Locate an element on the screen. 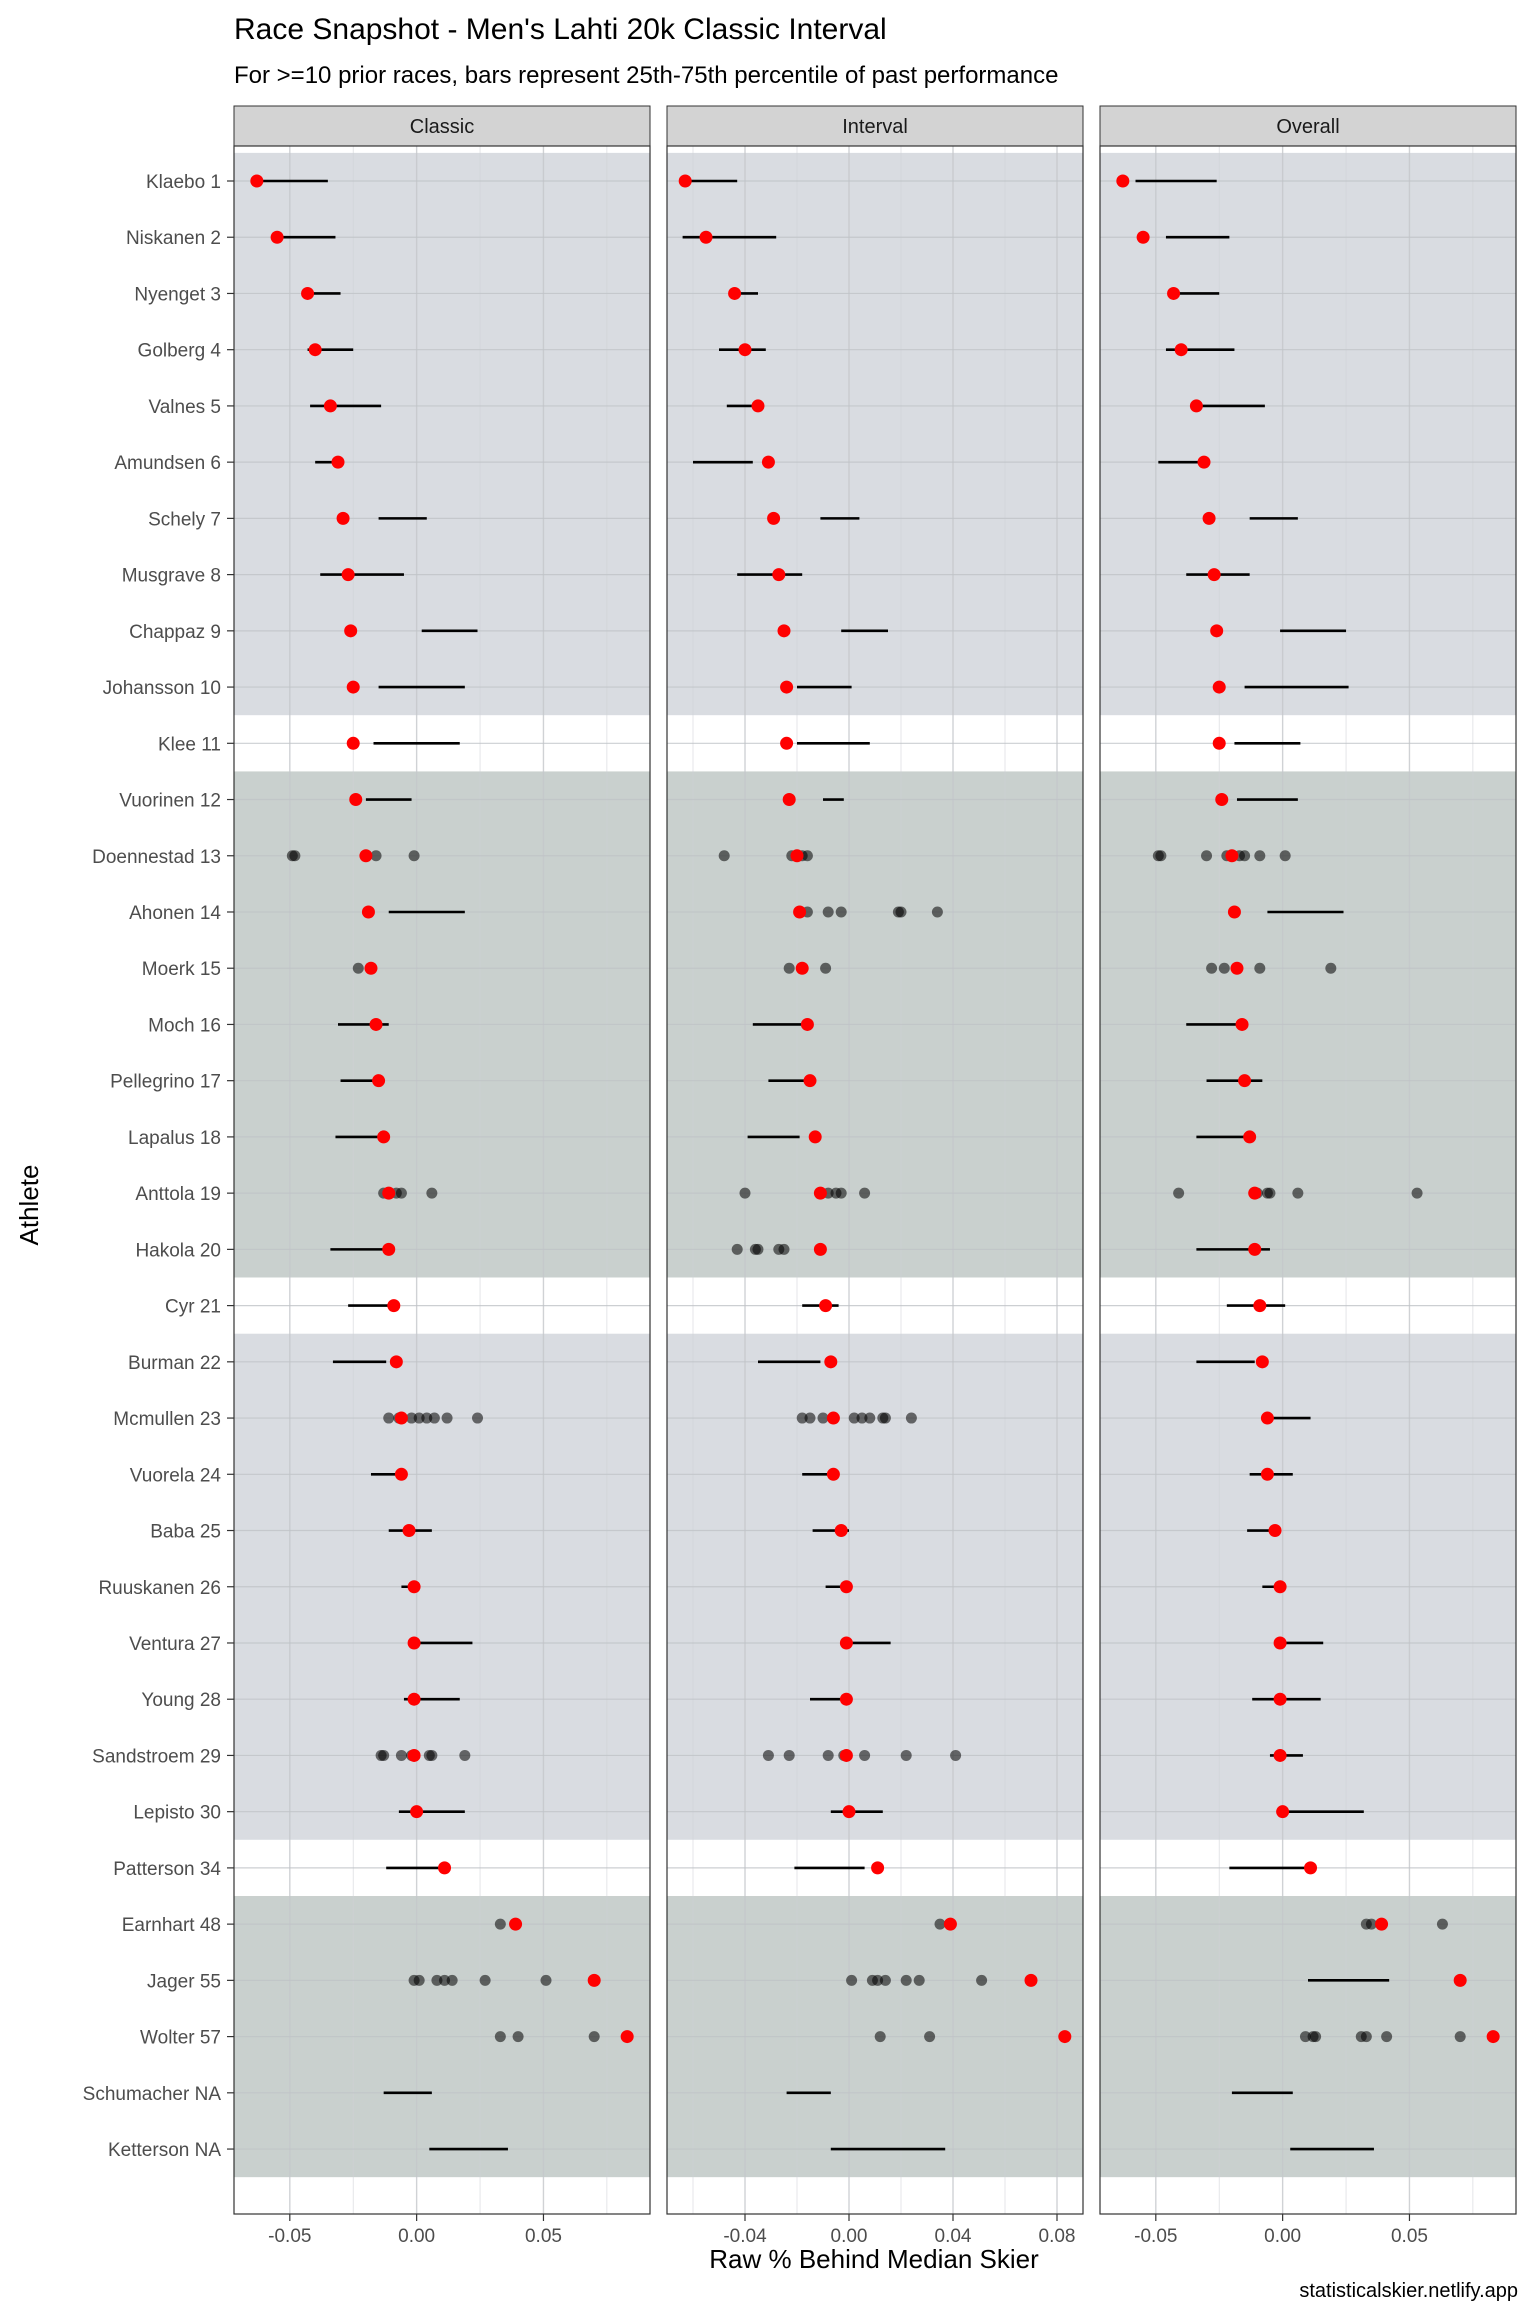 The image size is (1536, 2304). chart-caption: statisticalskier.netlify.app is located at coordinates (1408, 2291).